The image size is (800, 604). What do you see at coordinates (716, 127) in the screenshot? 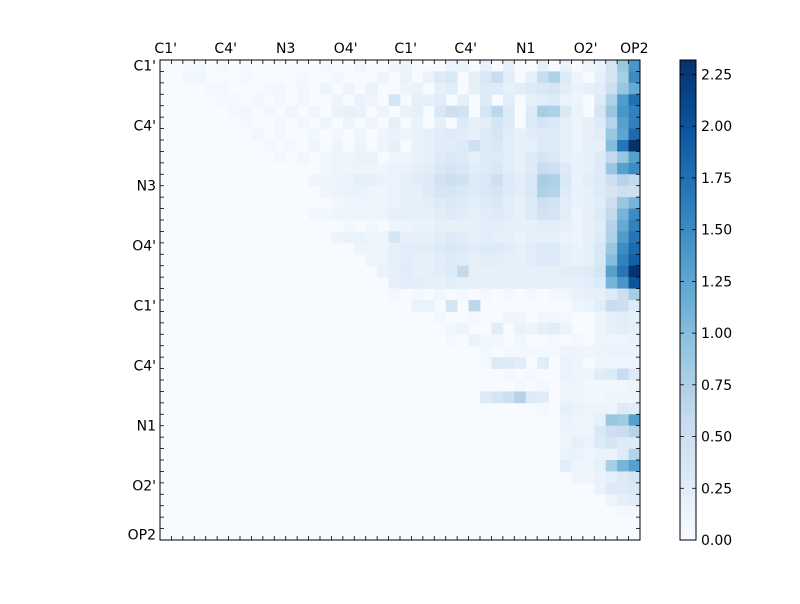
I see `colorbar-tick-label: 2.00` at bounding box center [716, 127].